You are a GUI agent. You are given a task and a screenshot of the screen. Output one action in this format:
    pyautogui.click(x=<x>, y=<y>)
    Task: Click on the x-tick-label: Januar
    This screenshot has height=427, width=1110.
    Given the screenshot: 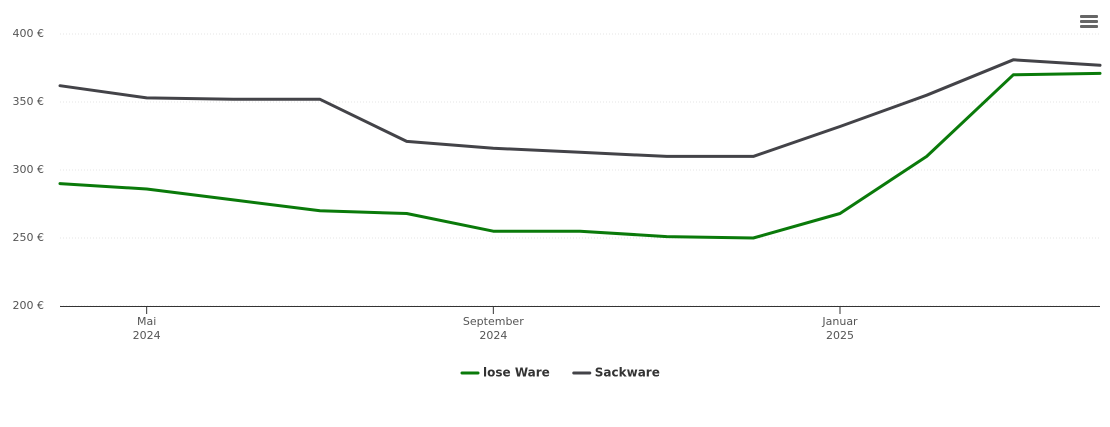 What is the action you would take?
    pyautogui.click(x=839, y=321)
    